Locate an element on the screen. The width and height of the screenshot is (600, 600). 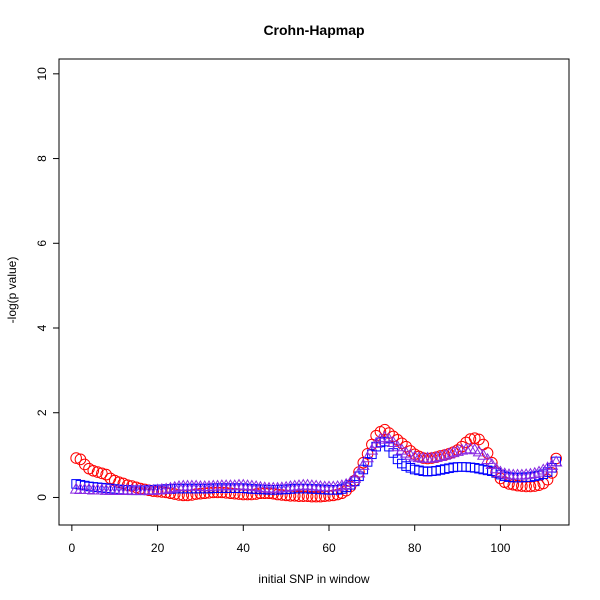
series-triangle is located at coordinates (316, 462).